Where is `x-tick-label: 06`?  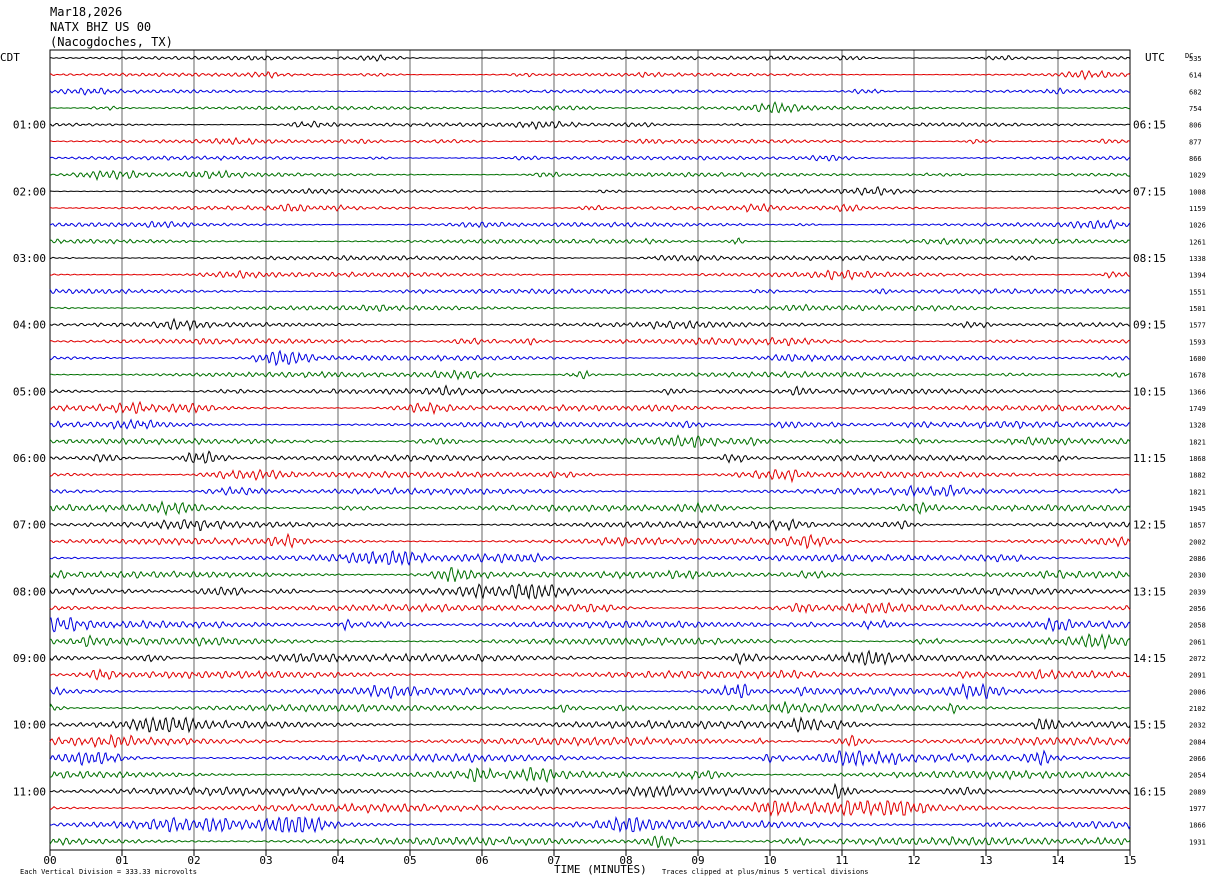 x-tick-label: 06 is located at coordinates (481, 860).